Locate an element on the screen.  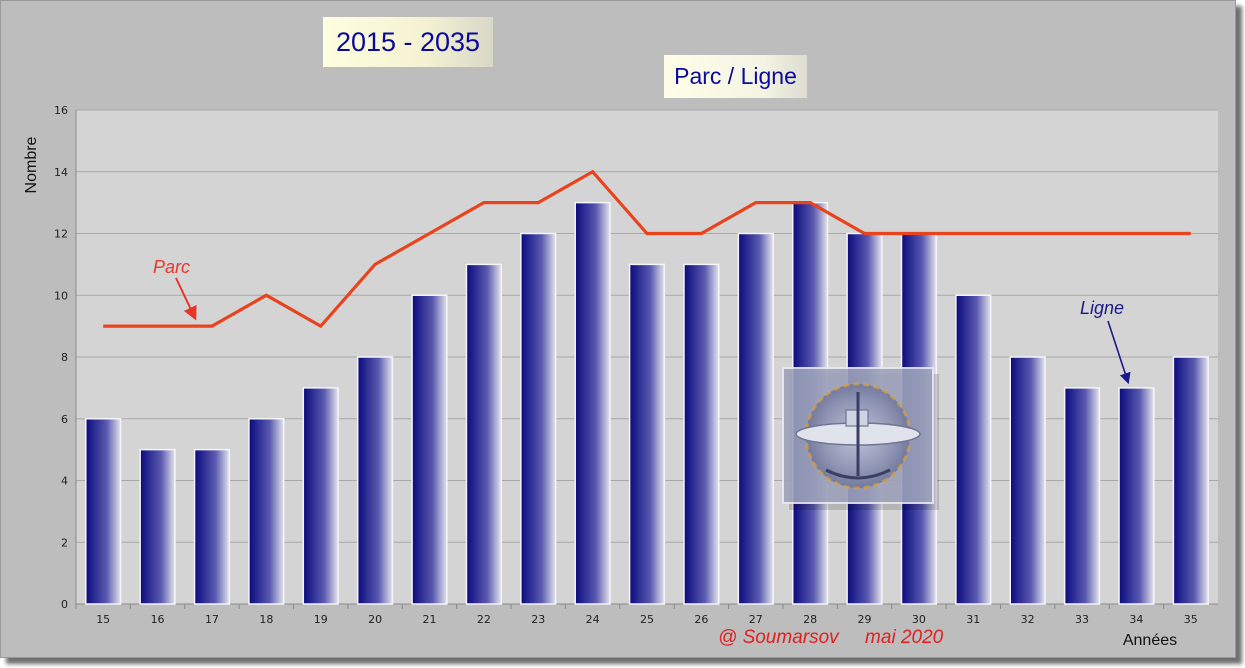
y-tick-labels: 0 2 4 6 8 10 12 14 16 is located at coordinates (61, 357).